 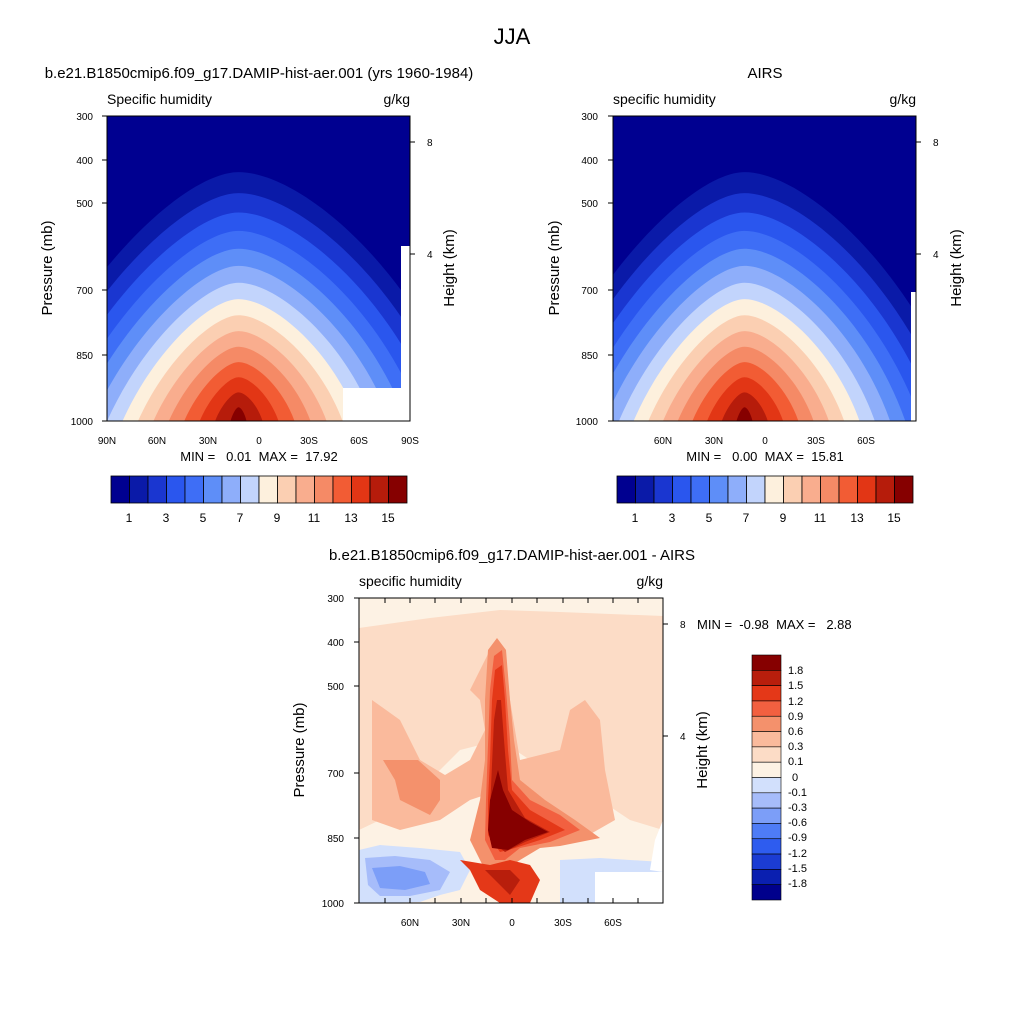 What do you see at coordinates (764, 441) in the screenshot?
I see `panel-obs-x-axis: 60N 30N 0 30S 60S` at bounding box center [764, 441].